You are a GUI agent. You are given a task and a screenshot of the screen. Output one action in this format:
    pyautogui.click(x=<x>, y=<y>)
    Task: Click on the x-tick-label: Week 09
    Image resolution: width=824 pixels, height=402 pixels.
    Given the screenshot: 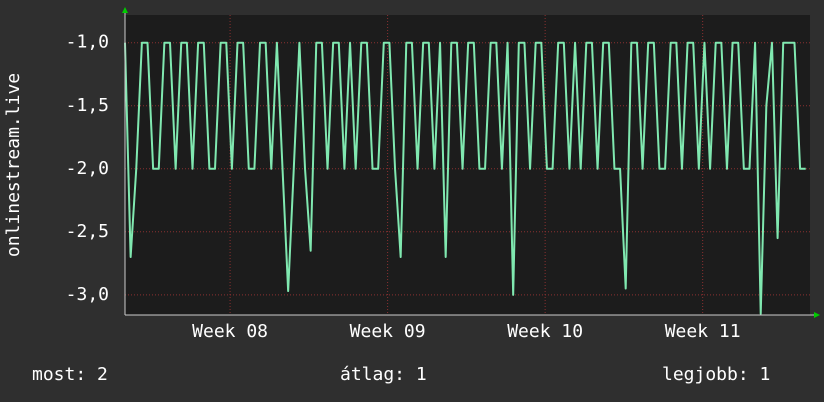 What is the action you would take?
    pyautogui.click(x=388, y=331)
    